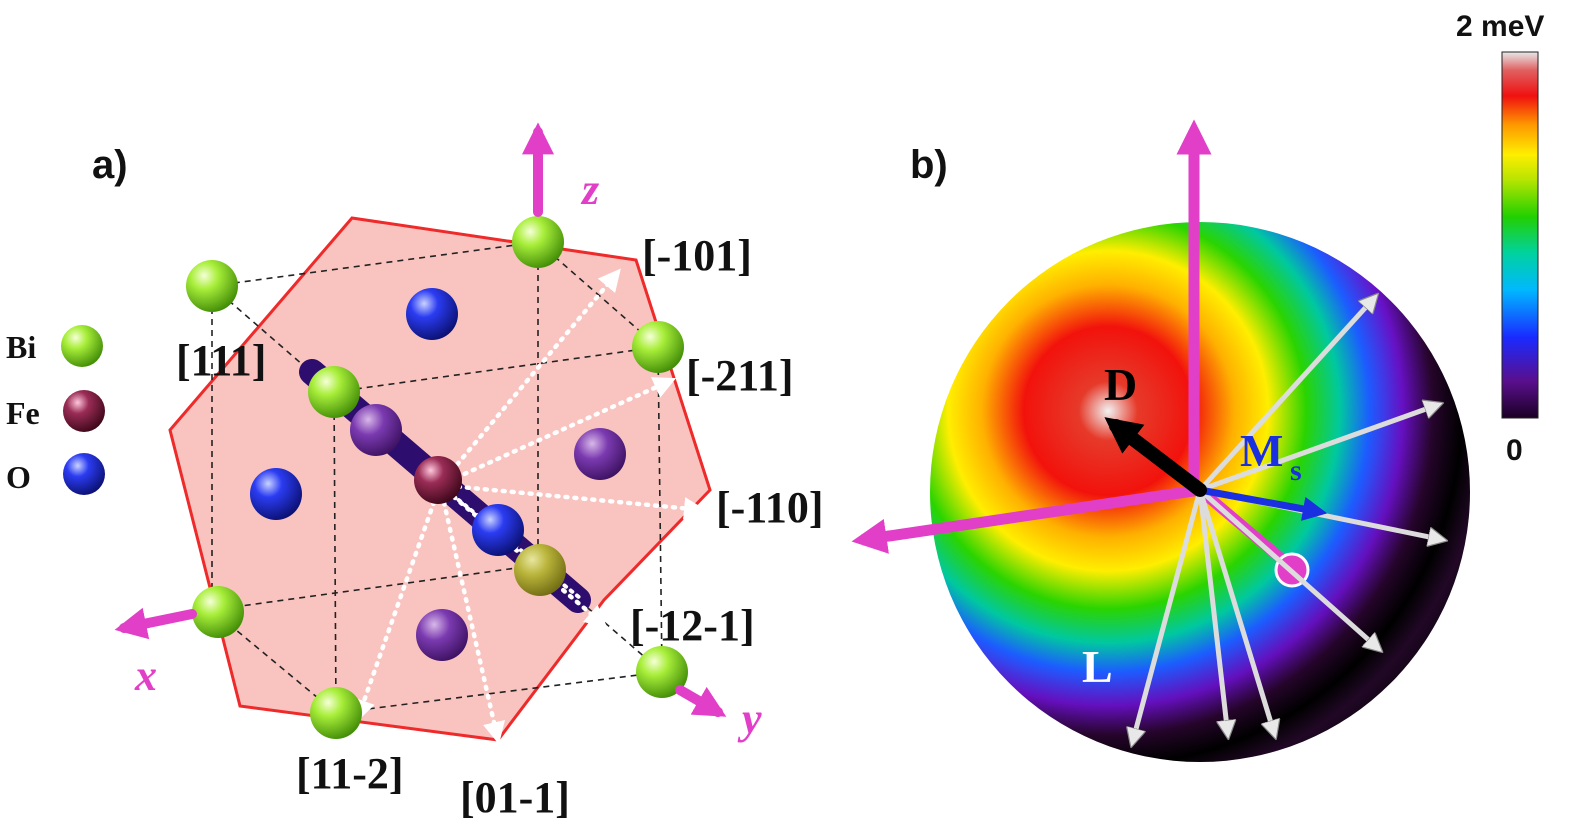  What do you see at coordinates (515, 797) in the screenshot?
I see `direction-label-01m1: [01-1]` at bounding box center [515, 797].